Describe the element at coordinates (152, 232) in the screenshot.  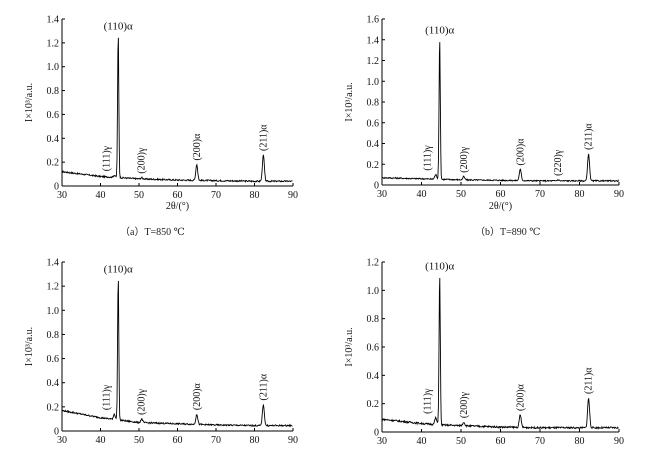
I see `caption-a: （a）T=850 ℃` at that location.